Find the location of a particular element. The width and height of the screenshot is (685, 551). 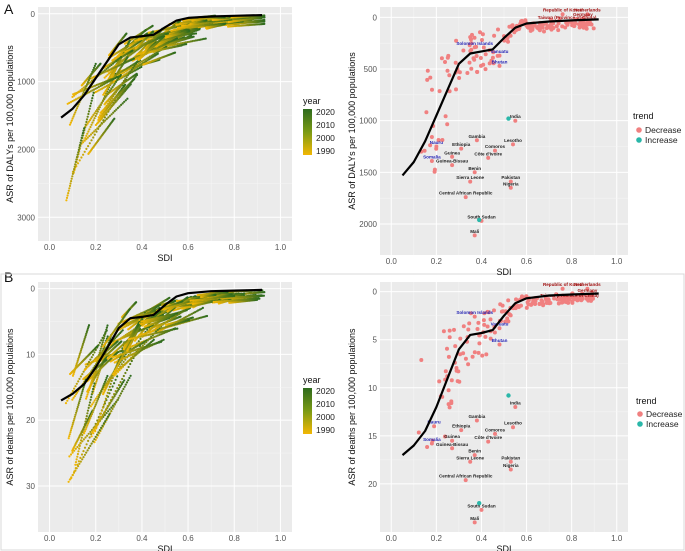

increase-point is located at coordinates (508, 118).